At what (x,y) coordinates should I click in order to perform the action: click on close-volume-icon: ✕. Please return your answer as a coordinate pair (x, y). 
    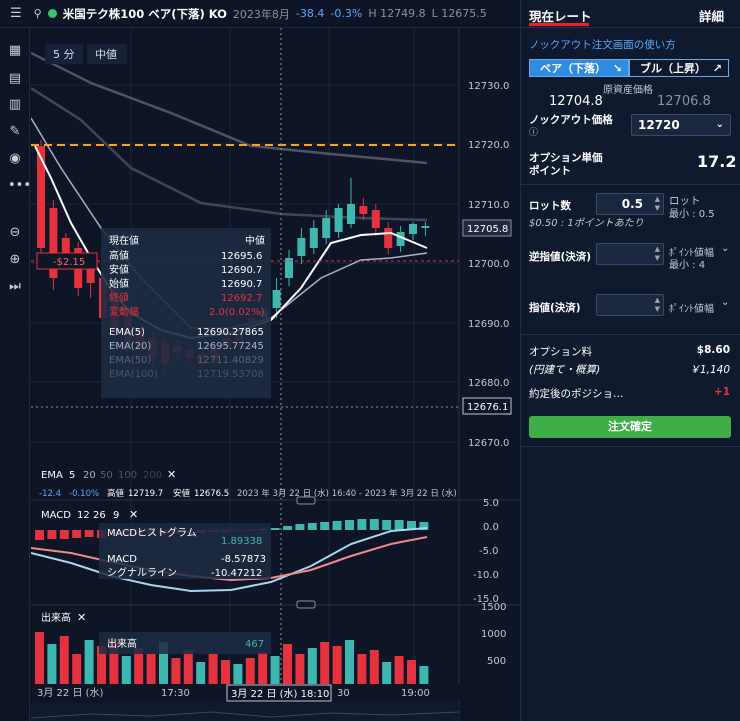
    Looking at the image, I should click on (81, 617).